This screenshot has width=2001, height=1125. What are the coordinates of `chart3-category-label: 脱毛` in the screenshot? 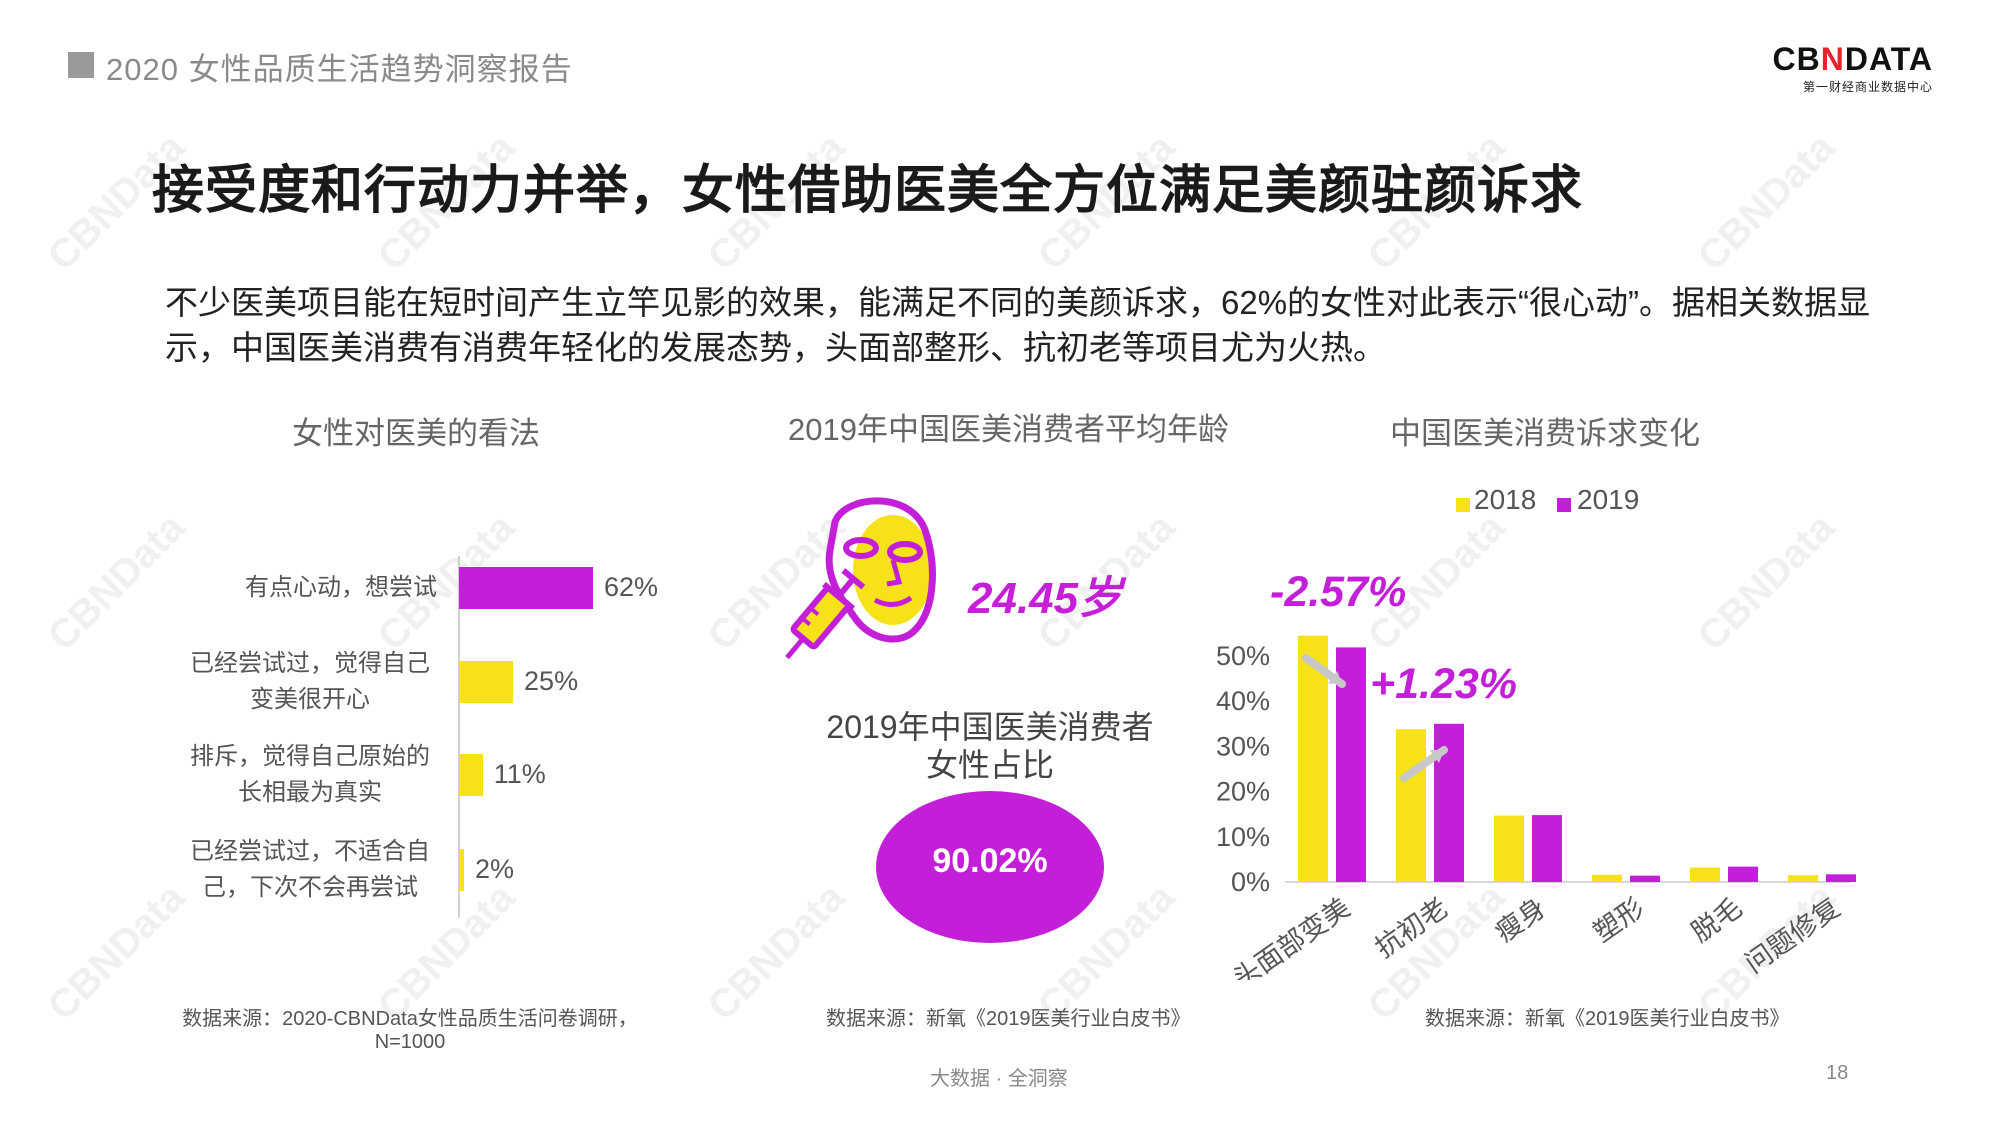 It's located at (1716, 920).